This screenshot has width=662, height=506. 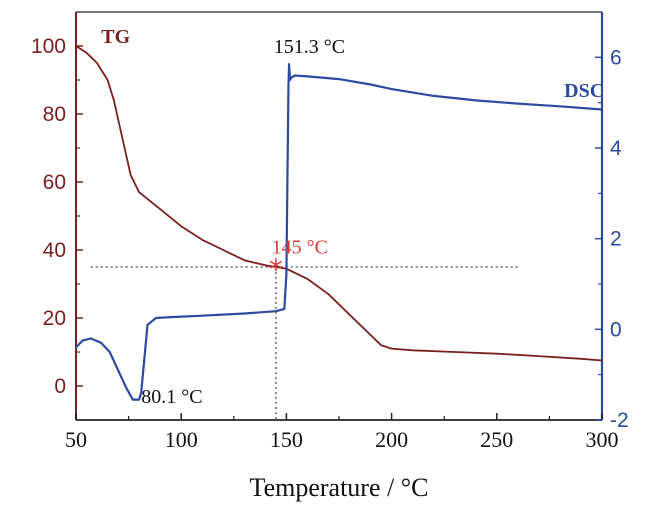 What do you see at coordinates (602, 439) in the screenshot?
I see `x-tick-label: 300` at bounding box center [602, 439].